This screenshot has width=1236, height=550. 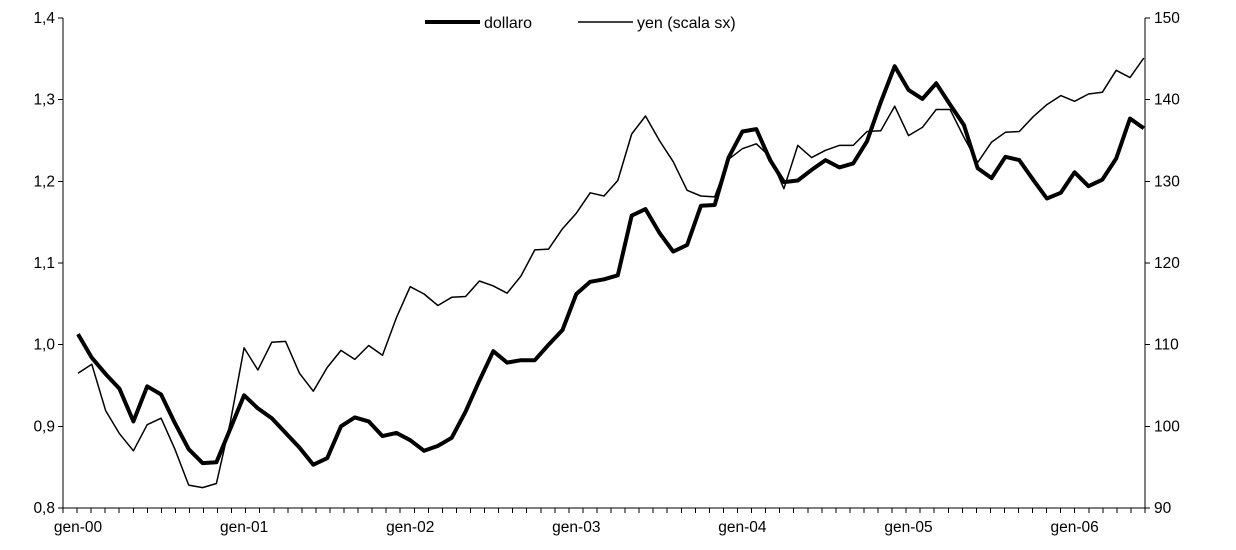 What do you see at coordinates (44, 345) in the screenshot?
I see `y-left-tick-label: 1,0` at bounding box center [44, 345].